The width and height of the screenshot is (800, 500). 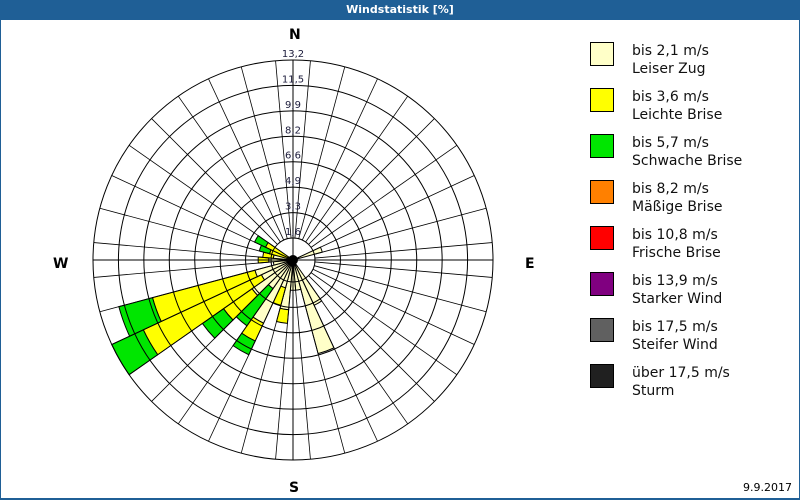 What do you see at coordinates (293, 156) in the screenshot?
I see `radial-tick-label: 6,6` at bounding box center [293, 156].